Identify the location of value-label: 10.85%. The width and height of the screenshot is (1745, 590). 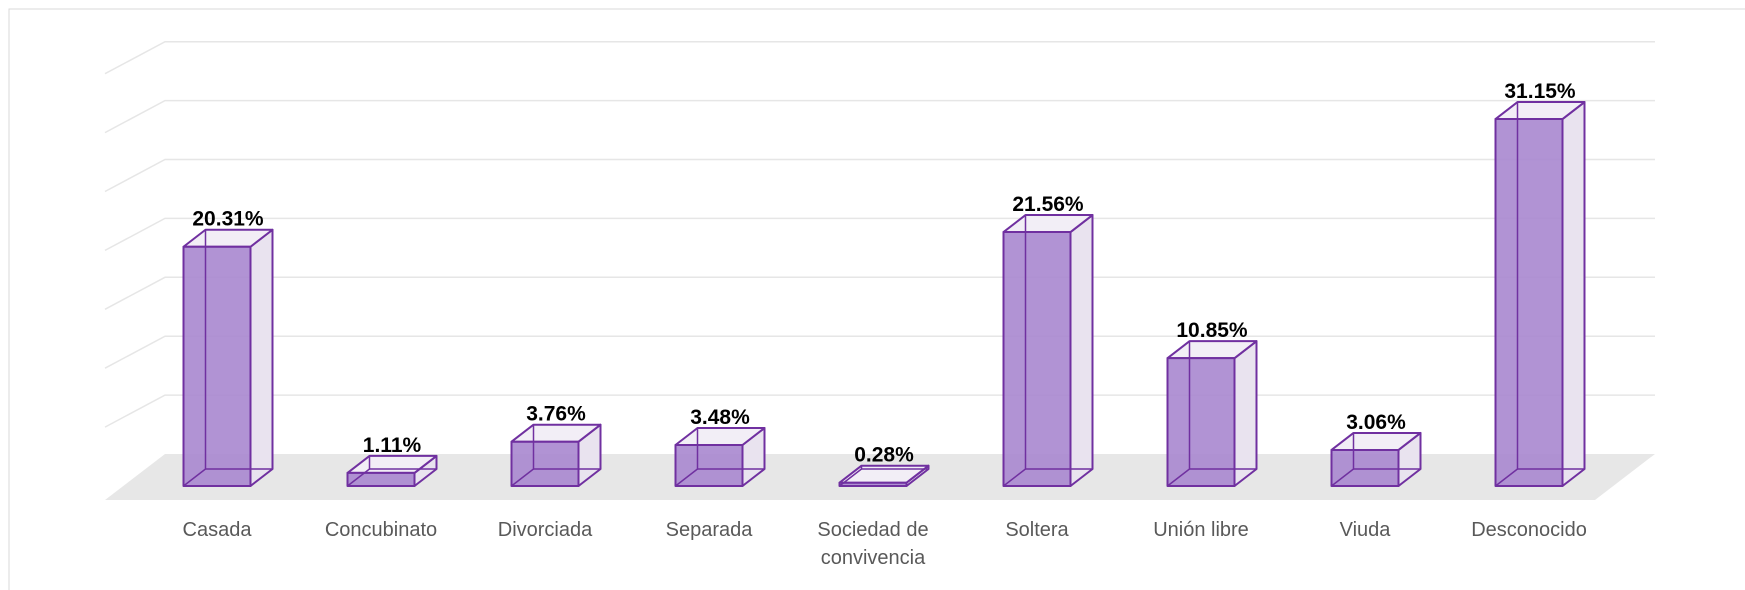
(1212, 330).